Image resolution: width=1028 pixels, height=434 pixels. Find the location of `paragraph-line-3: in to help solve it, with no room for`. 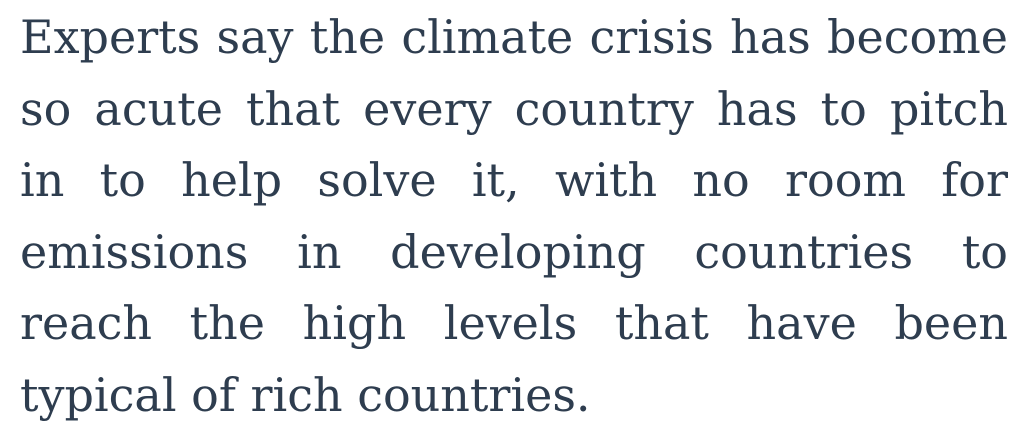

paragraph-line-3: in to help solve it, with no room for is located at coordinates (514, 180).